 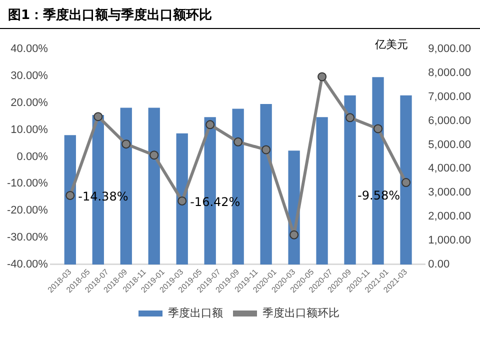 What do you see at coordinates (450, 168) in the screenshot?
I see `y2-tick-label: 4,000.00` at bounding box center [450, 168].